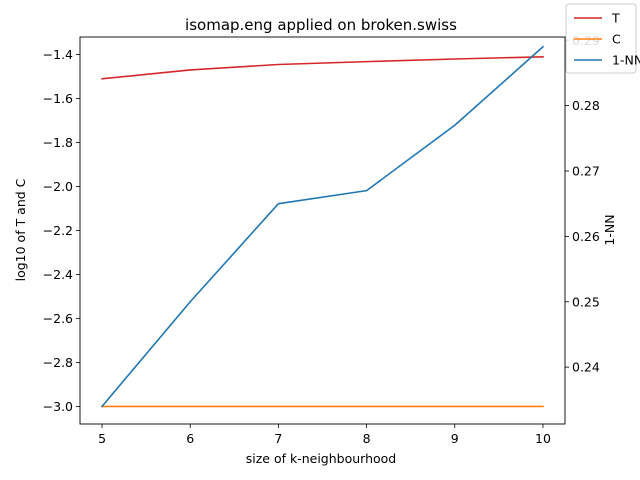 The width and height of the screenshot is (640, 480). I want to click on series-line-t, so click(322, 67).